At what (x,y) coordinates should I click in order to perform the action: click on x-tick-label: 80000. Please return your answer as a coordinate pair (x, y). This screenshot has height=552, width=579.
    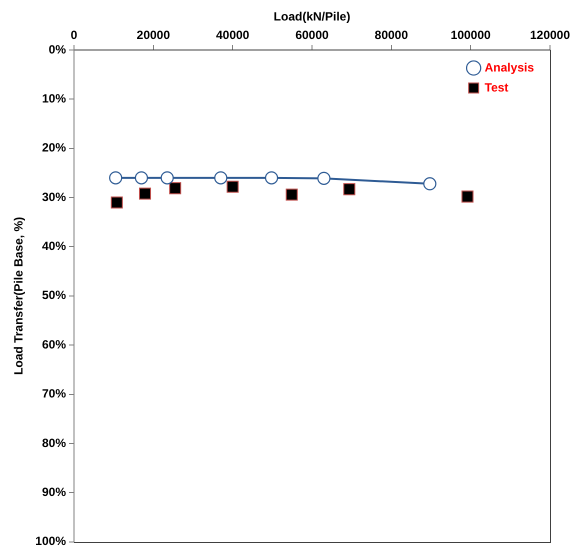
    Looking at the image, I should click on (391, 35).